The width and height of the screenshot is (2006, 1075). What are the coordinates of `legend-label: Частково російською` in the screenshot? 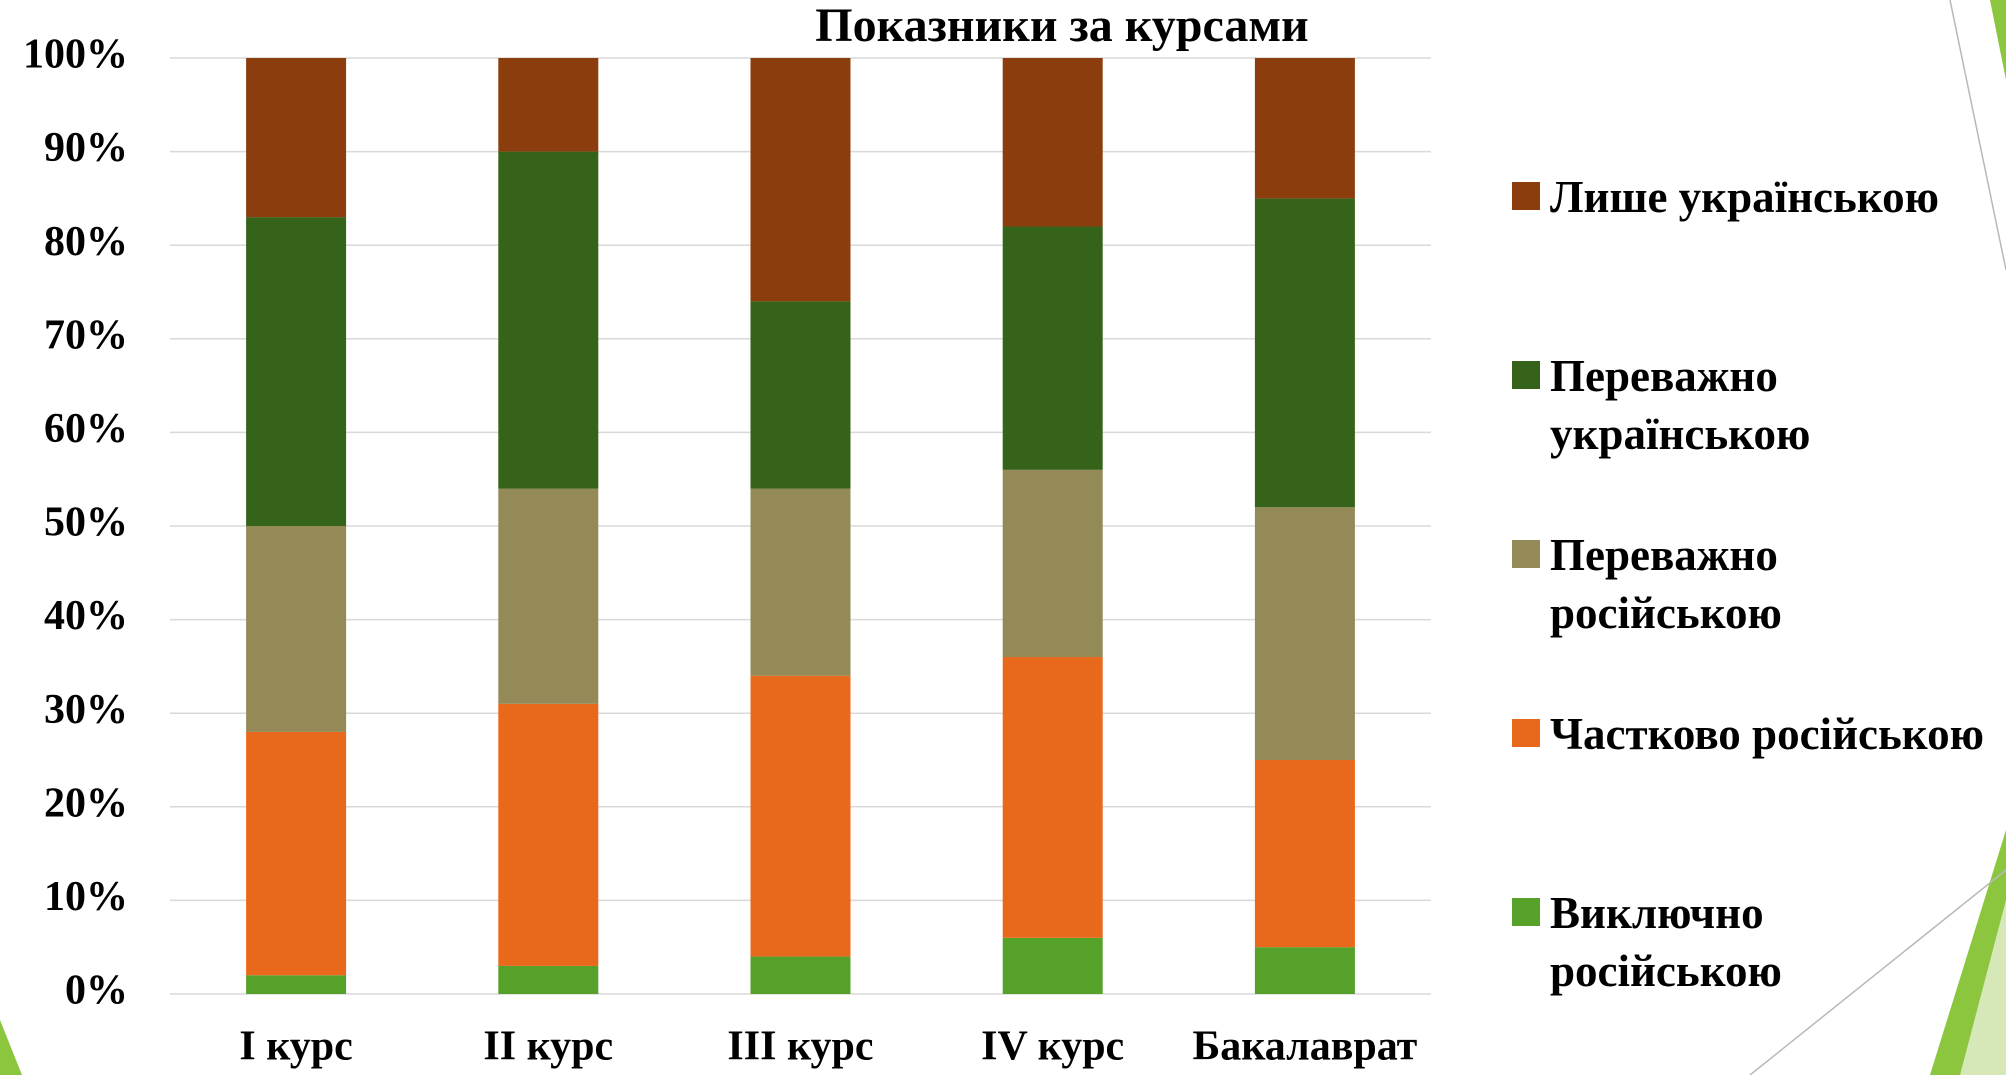 It's located at (1767, 734).